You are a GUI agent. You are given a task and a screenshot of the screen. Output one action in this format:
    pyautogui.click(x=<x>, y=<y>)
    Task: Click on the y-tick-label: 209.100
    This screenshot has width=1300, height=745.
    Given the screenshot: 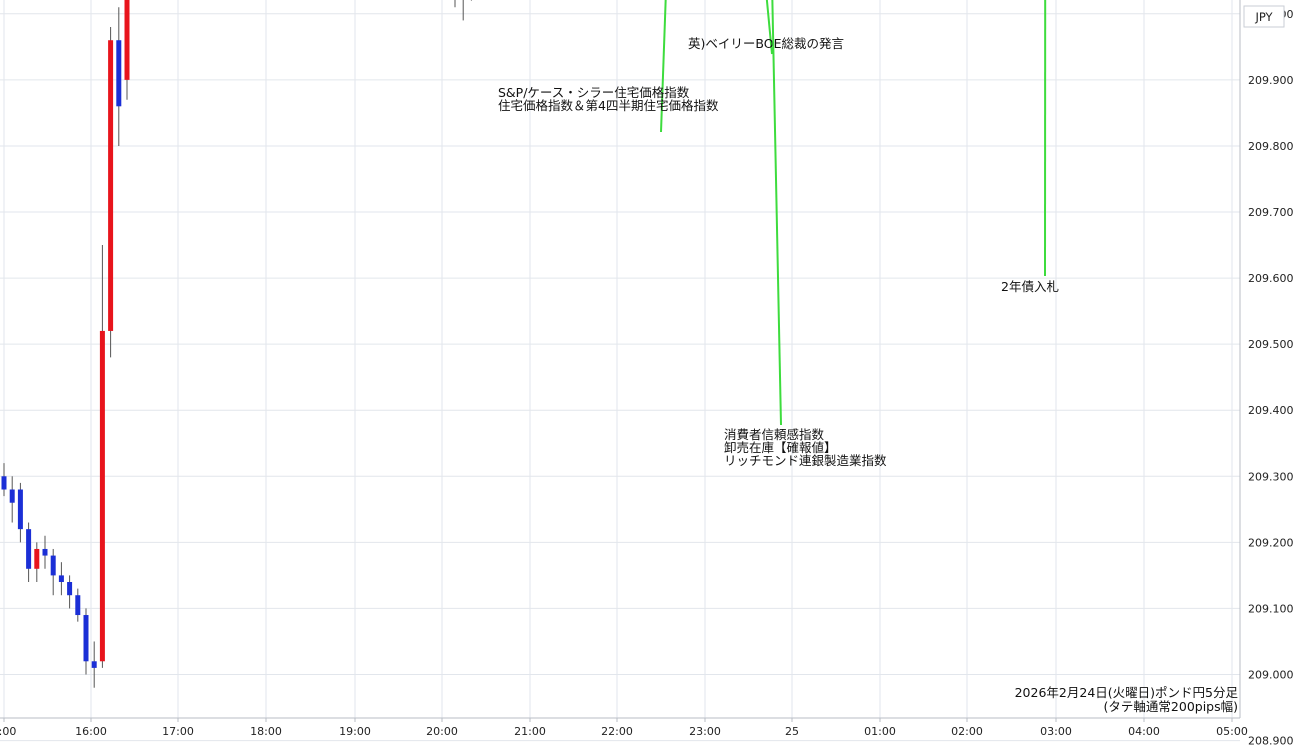 What is the action you would take?
    pyautogui.click(x=1271, y=608)
    